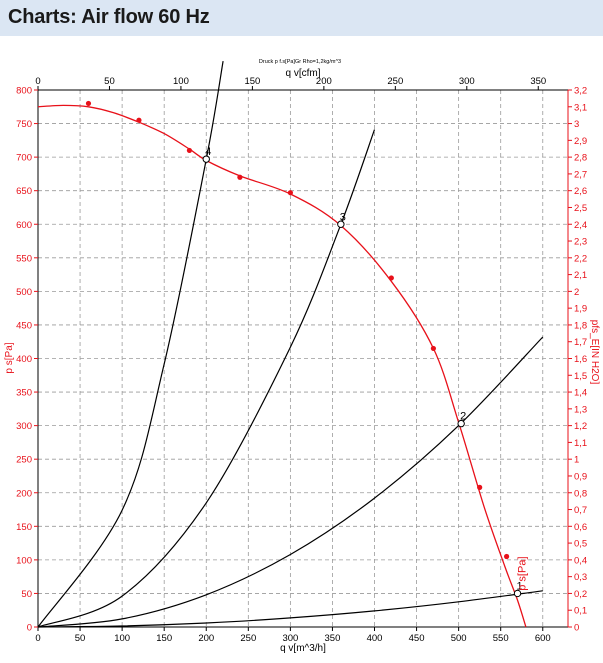 The image size is (603, 663). Describe the element at coordinates (463, 417) in the screenshot. I see `operating-point-label-2: 2` at that location.